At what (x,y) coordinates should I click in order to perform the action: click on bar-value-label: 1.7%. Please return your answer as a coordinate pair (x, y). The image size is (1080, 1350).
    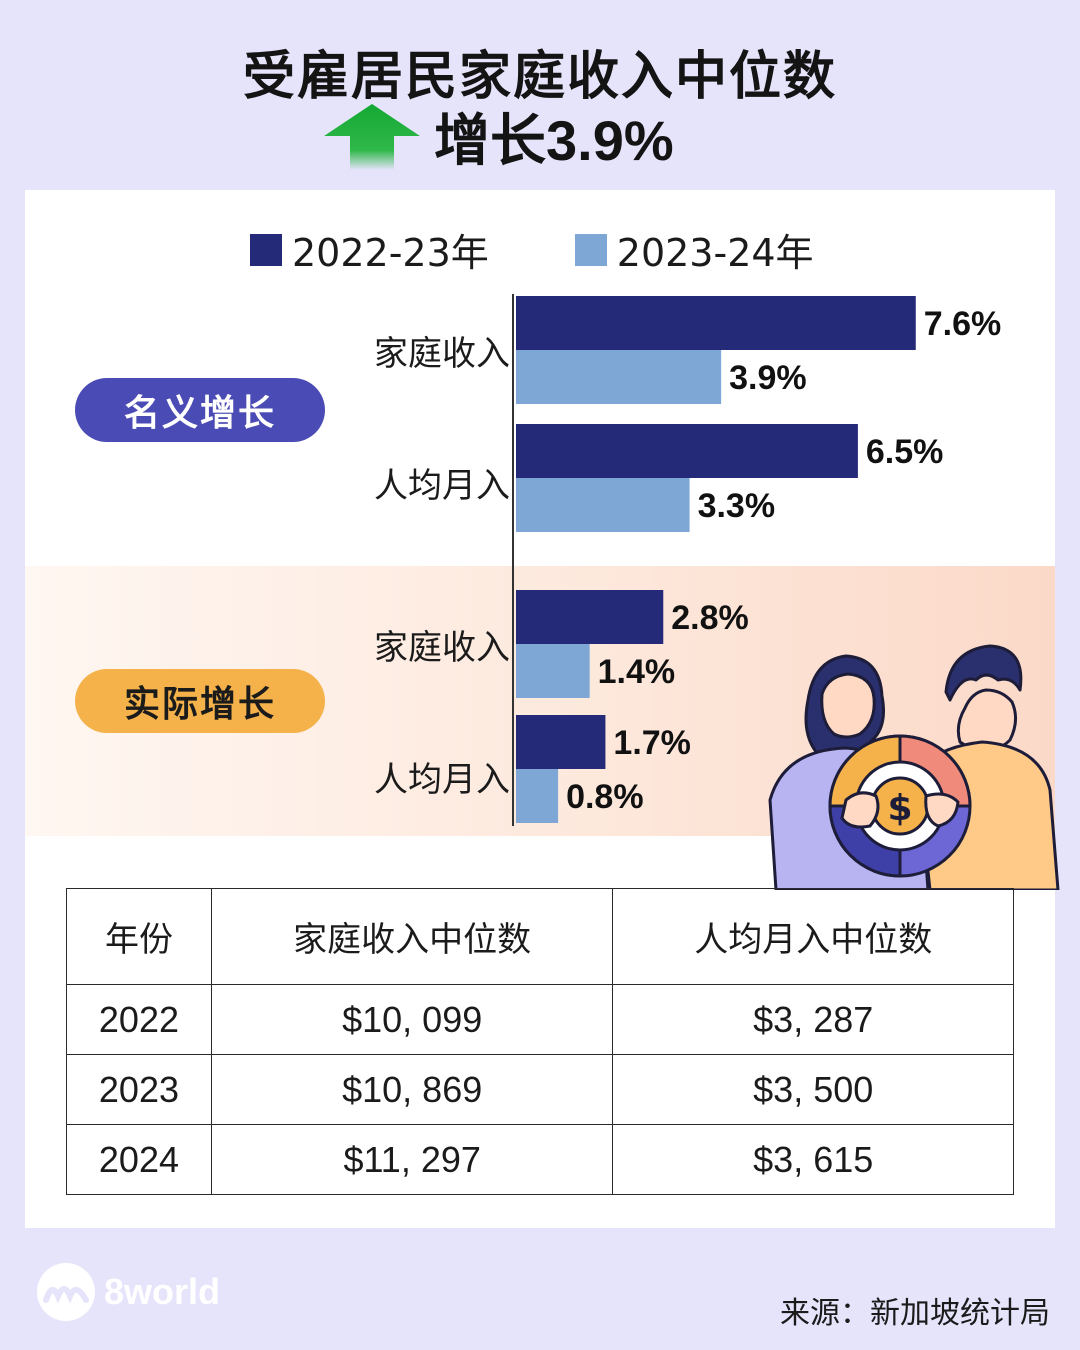
    Looking at the image, I should click on (652, 743).